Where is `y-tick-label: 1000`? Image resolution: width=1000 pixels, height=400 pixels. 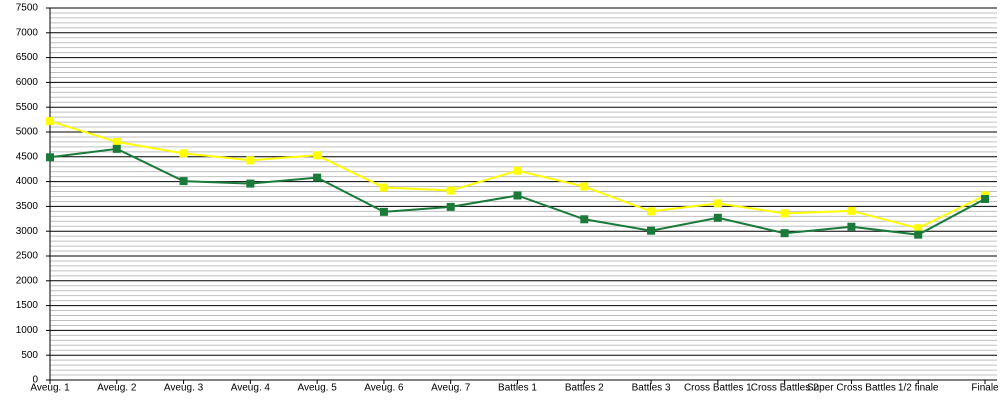
y-tick-label: 1000 is located at coordinates (27, 330).